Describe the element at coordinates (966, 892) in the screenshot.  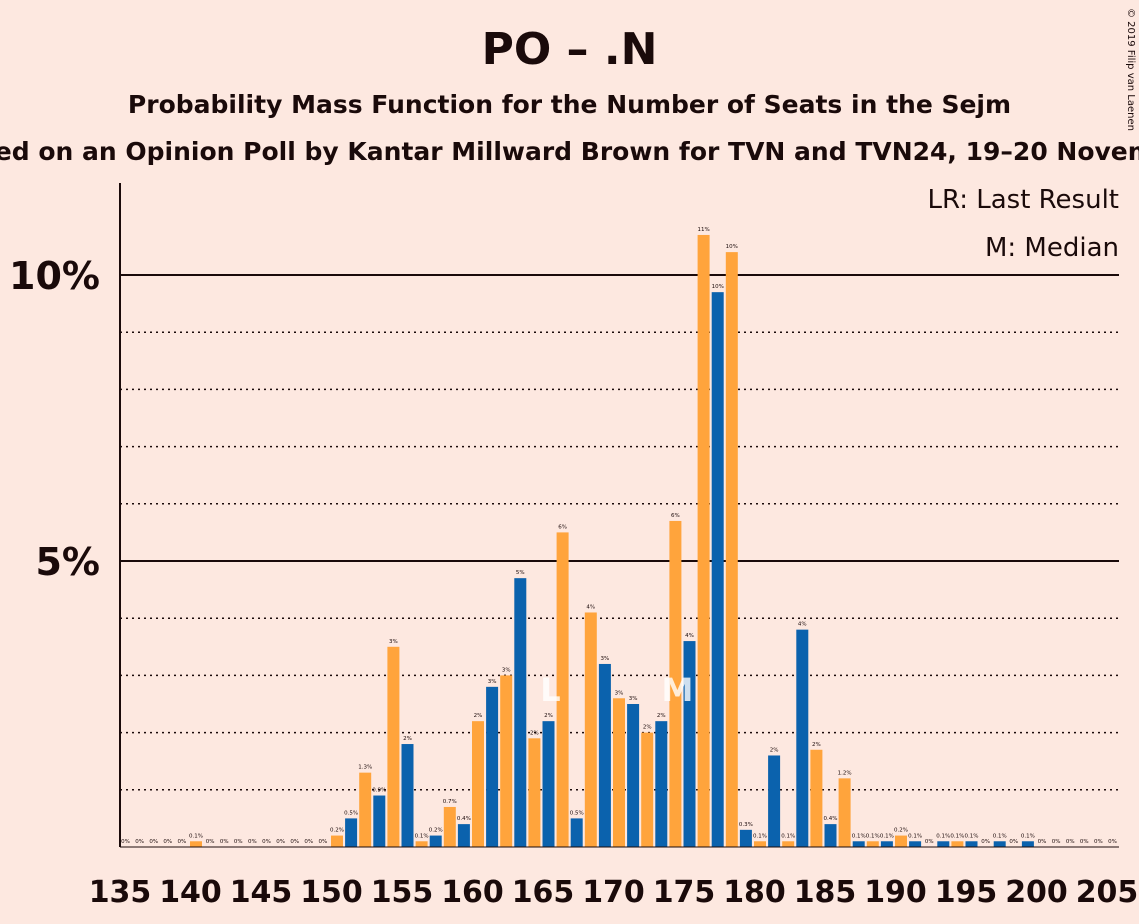
I see `x-tick-label: 195` at that location.